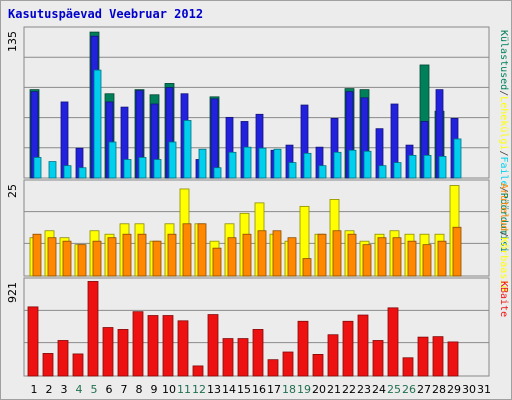 Image resolution: width=512 pixels, height=400 pixels. I want to click on top-legend-item-2: Lehekülgi, so click(503, 123).